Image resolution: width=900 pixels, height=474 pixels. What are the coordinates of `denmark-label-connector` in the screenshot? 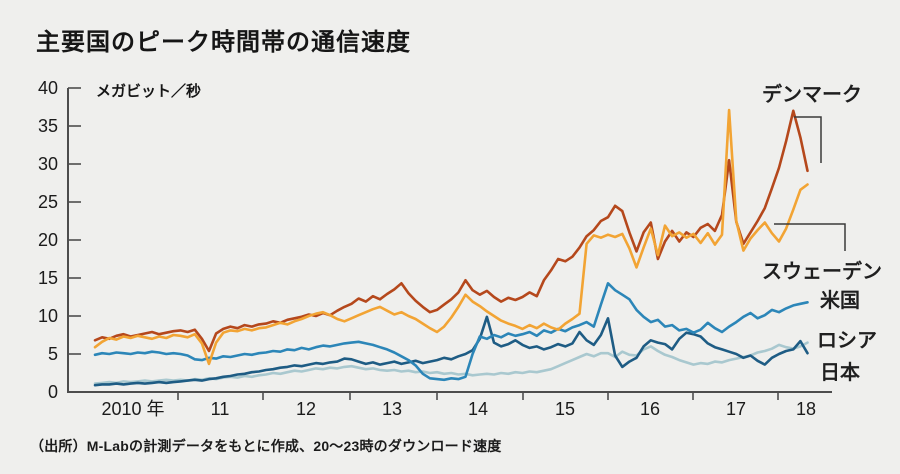 It's located at (808, 139).